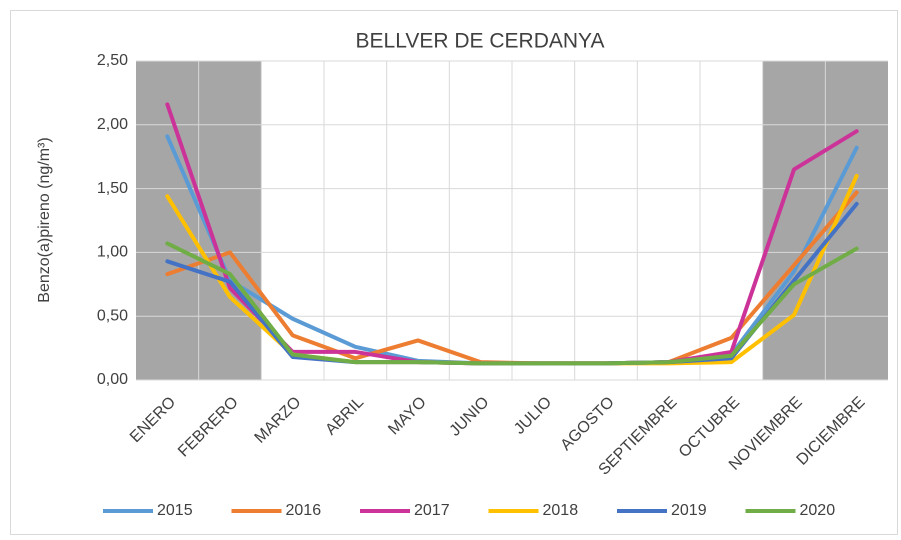 This screenshot has width=901, height=540. I want to click on y-tick-label: 1,50, so click(112, 188).